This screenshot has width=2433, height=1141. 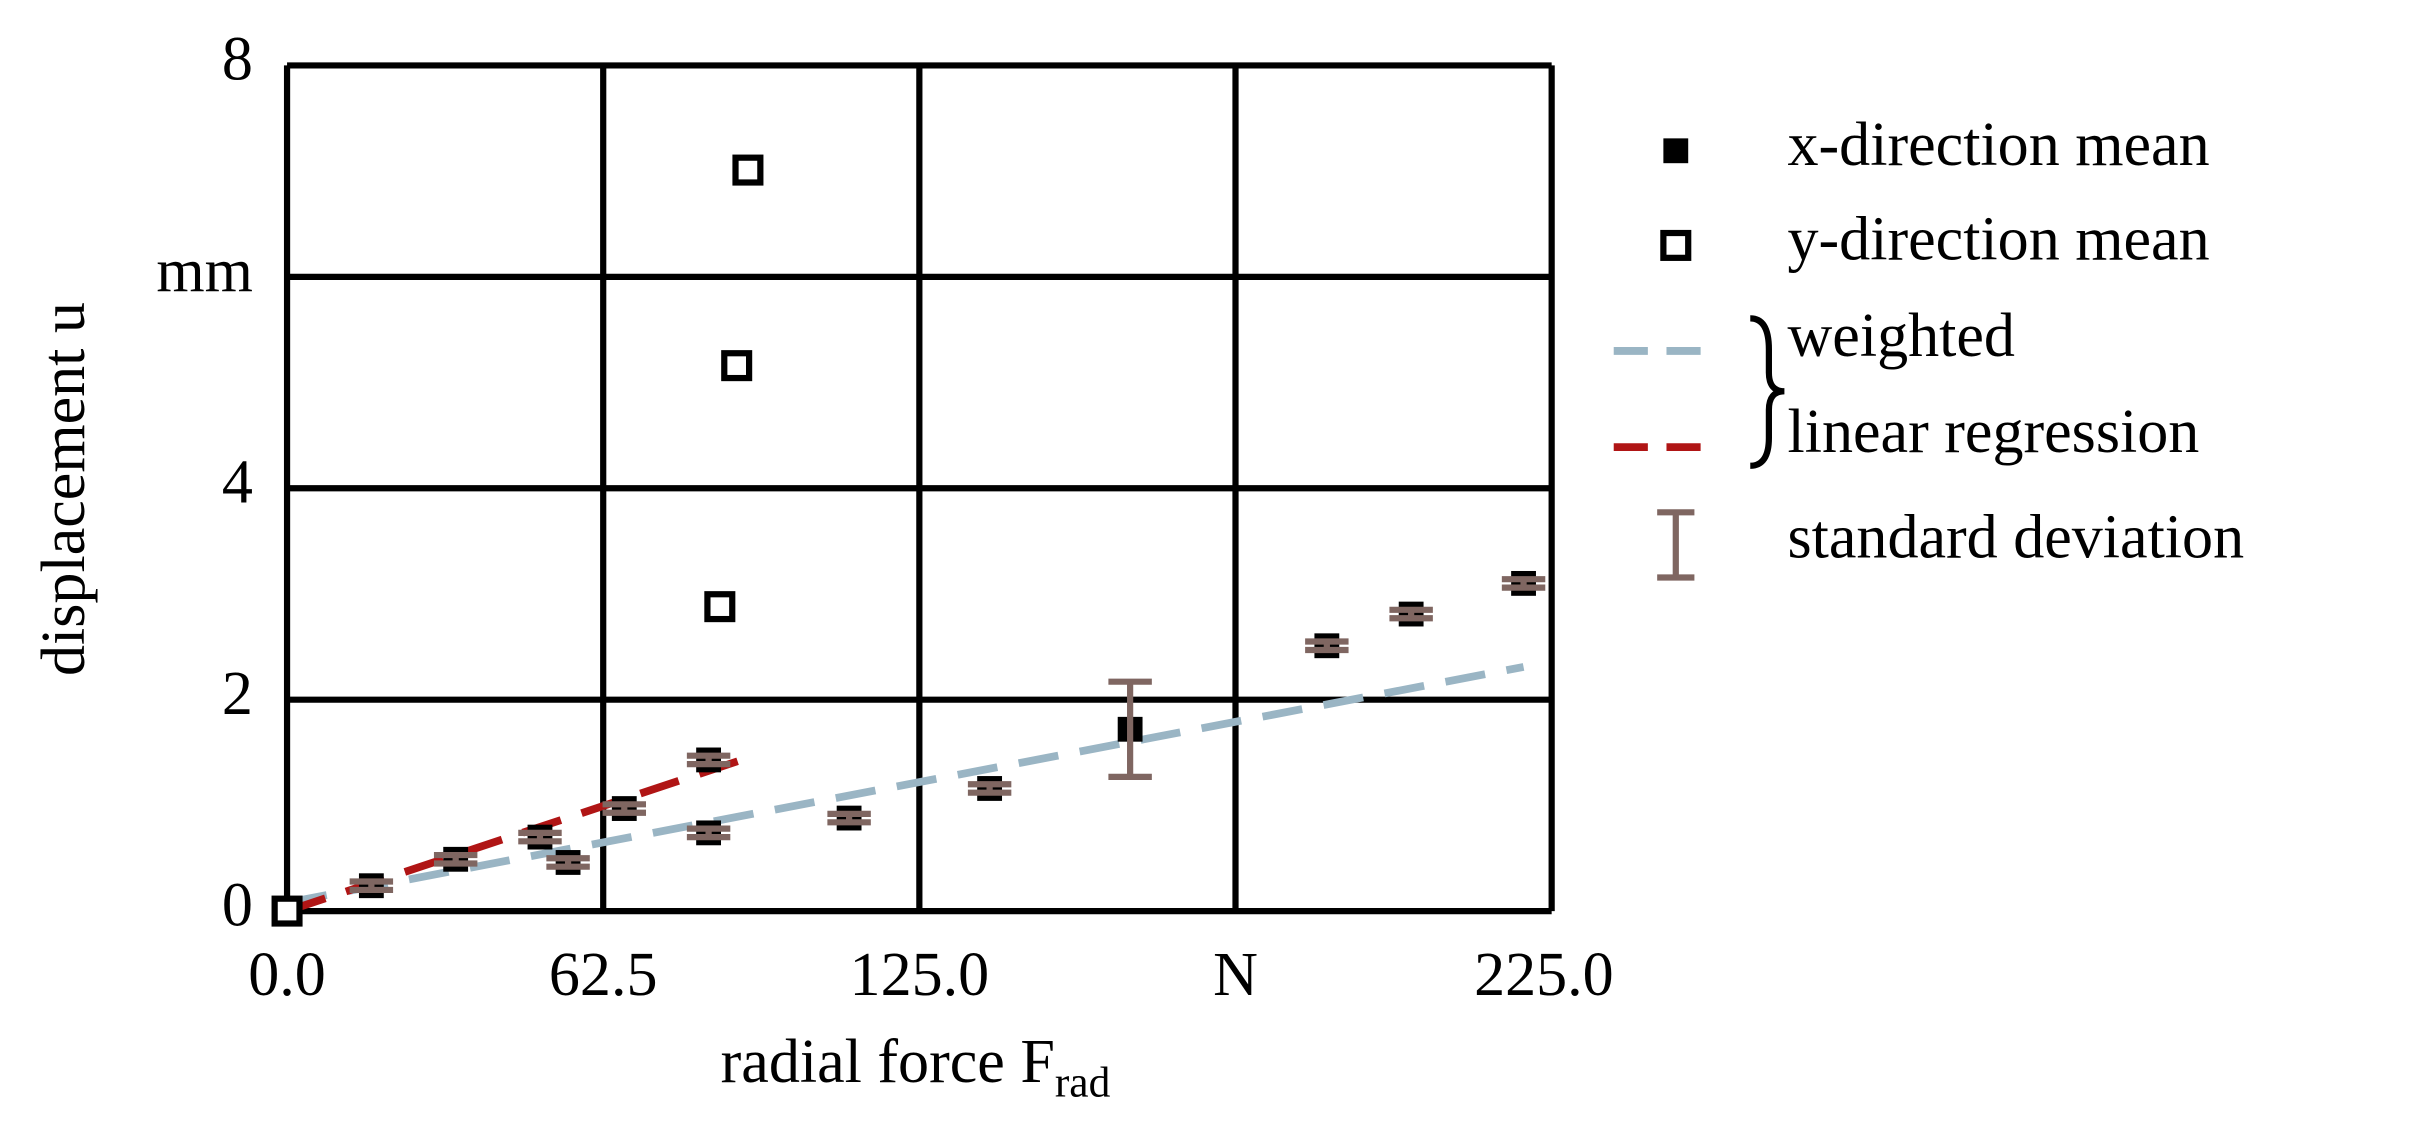 I want to click on y-tick-label: 8, so click(x=237, y=60).